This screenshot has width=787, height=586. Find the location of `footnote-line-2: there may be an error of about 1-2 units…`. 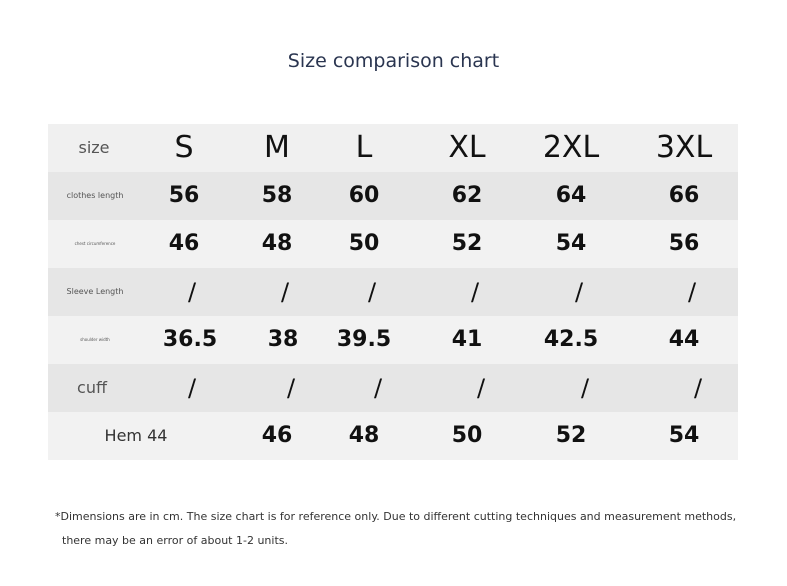

footnote-line-2: there may be an error of about 1-2 units… is located at coordinates (175, 540).